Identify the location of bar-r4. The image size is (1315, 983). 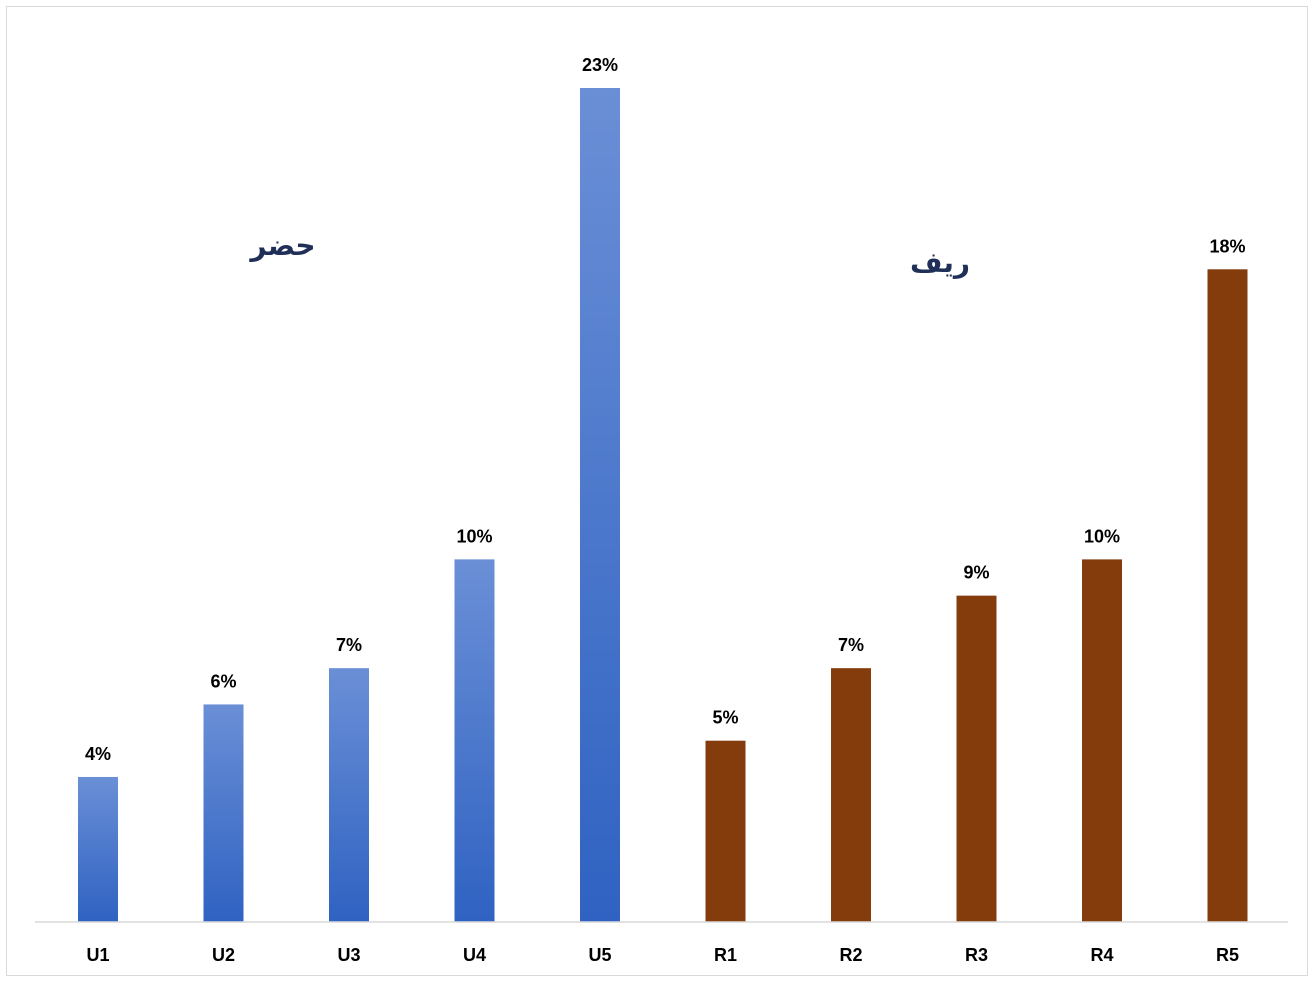
(1102, 740).